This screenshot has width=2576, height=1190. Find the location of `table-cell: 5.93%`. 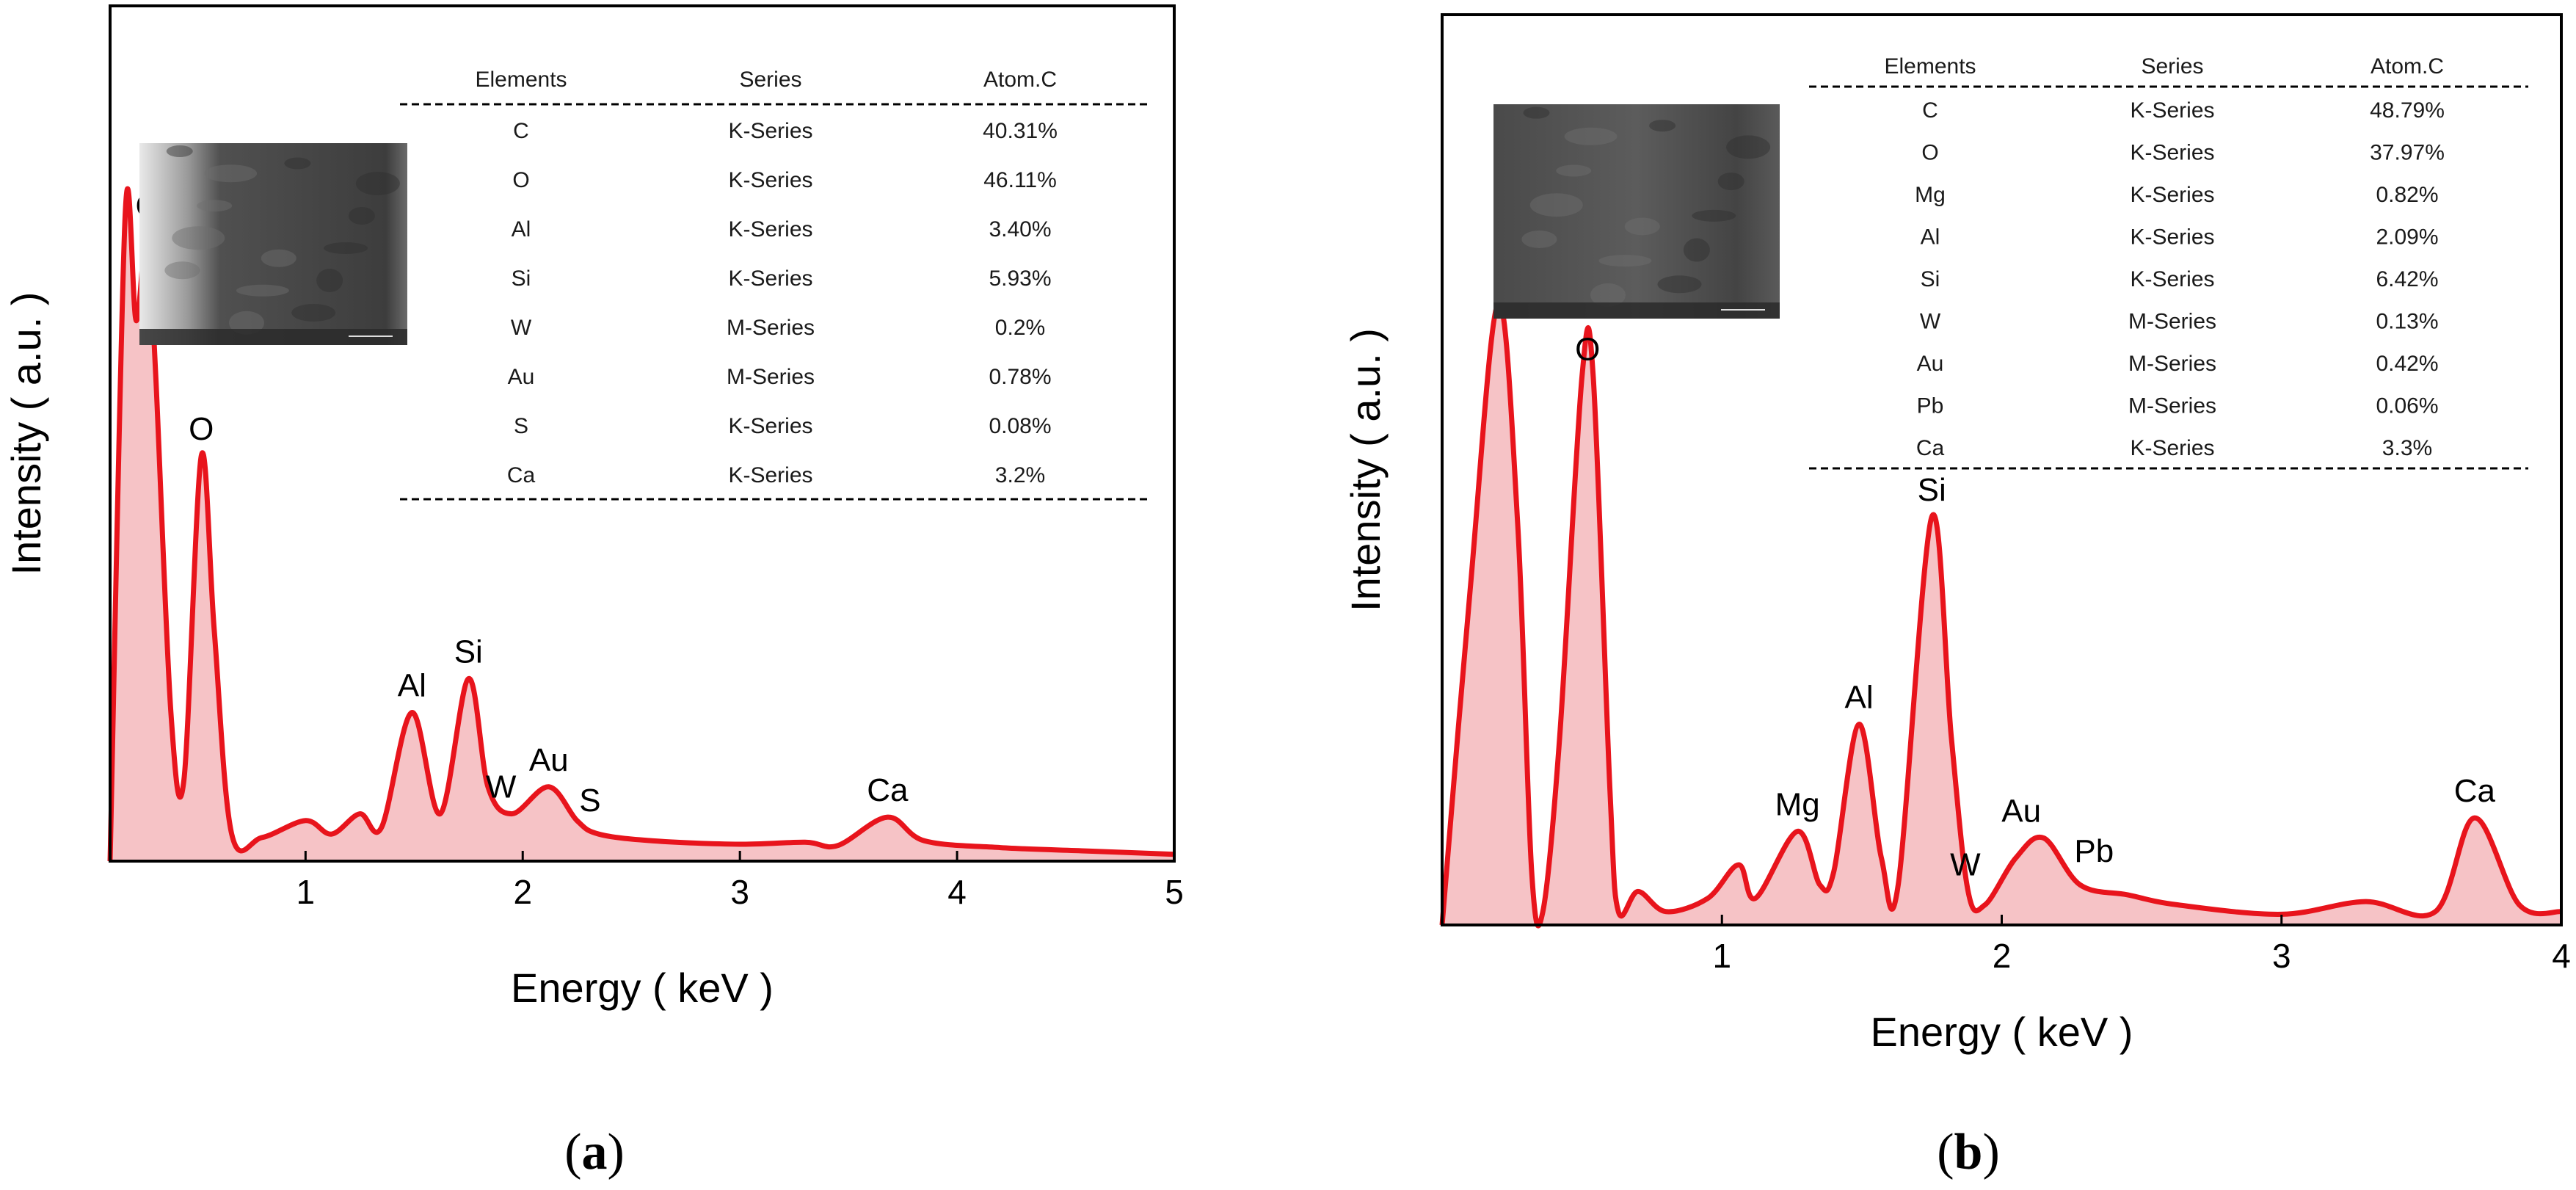

table-cell: 5.93% is located at coordinates (1020, 278).